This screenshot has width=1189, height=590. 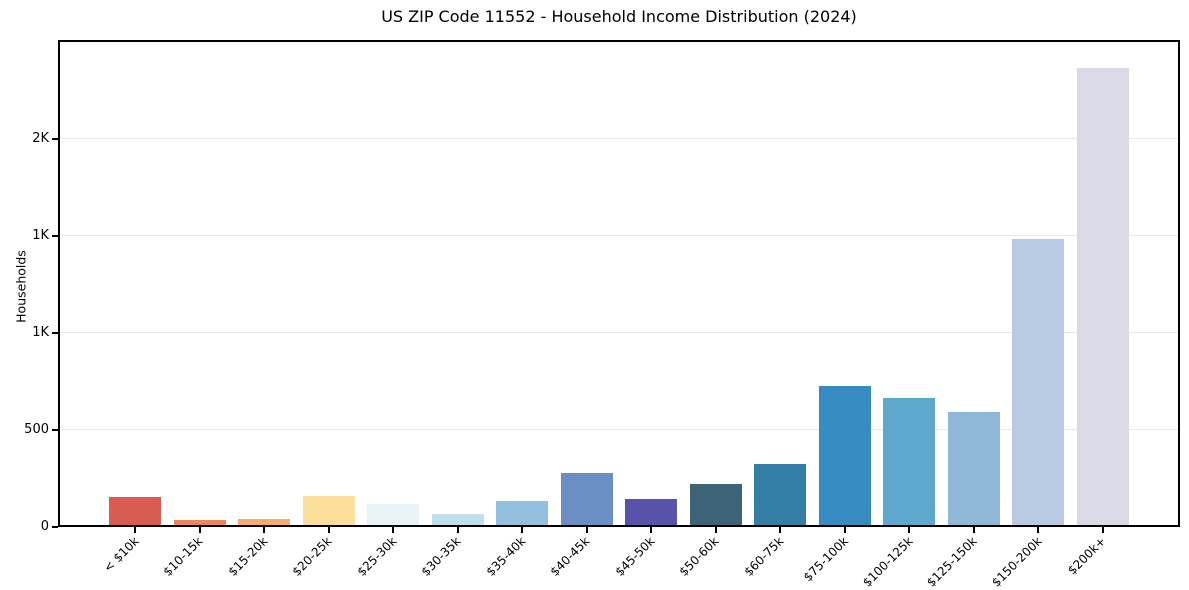 What do you see at coordinates (312, 556) in the screenshot?
I see `x-tick-label: $20-25k` at bounding box center [312, 556].